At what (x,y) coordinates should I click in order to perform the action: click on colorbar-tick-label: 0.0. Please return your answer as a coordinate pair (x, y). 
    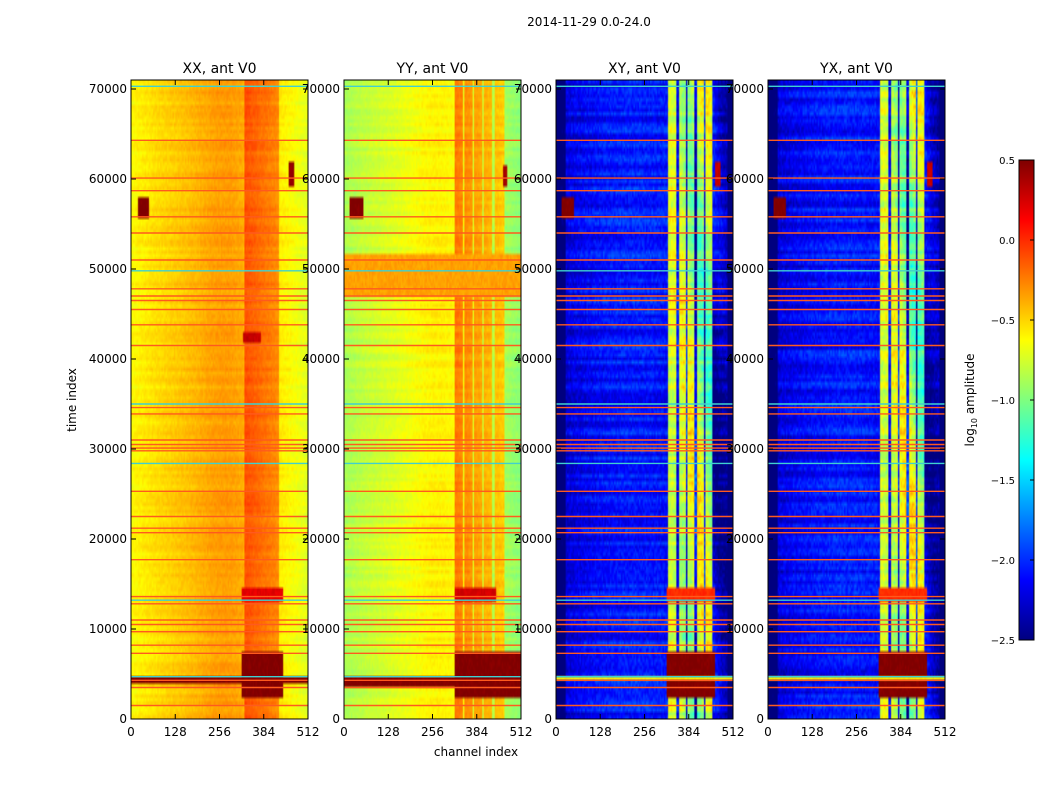
    Looking at the image, I should click on (1007, 241).